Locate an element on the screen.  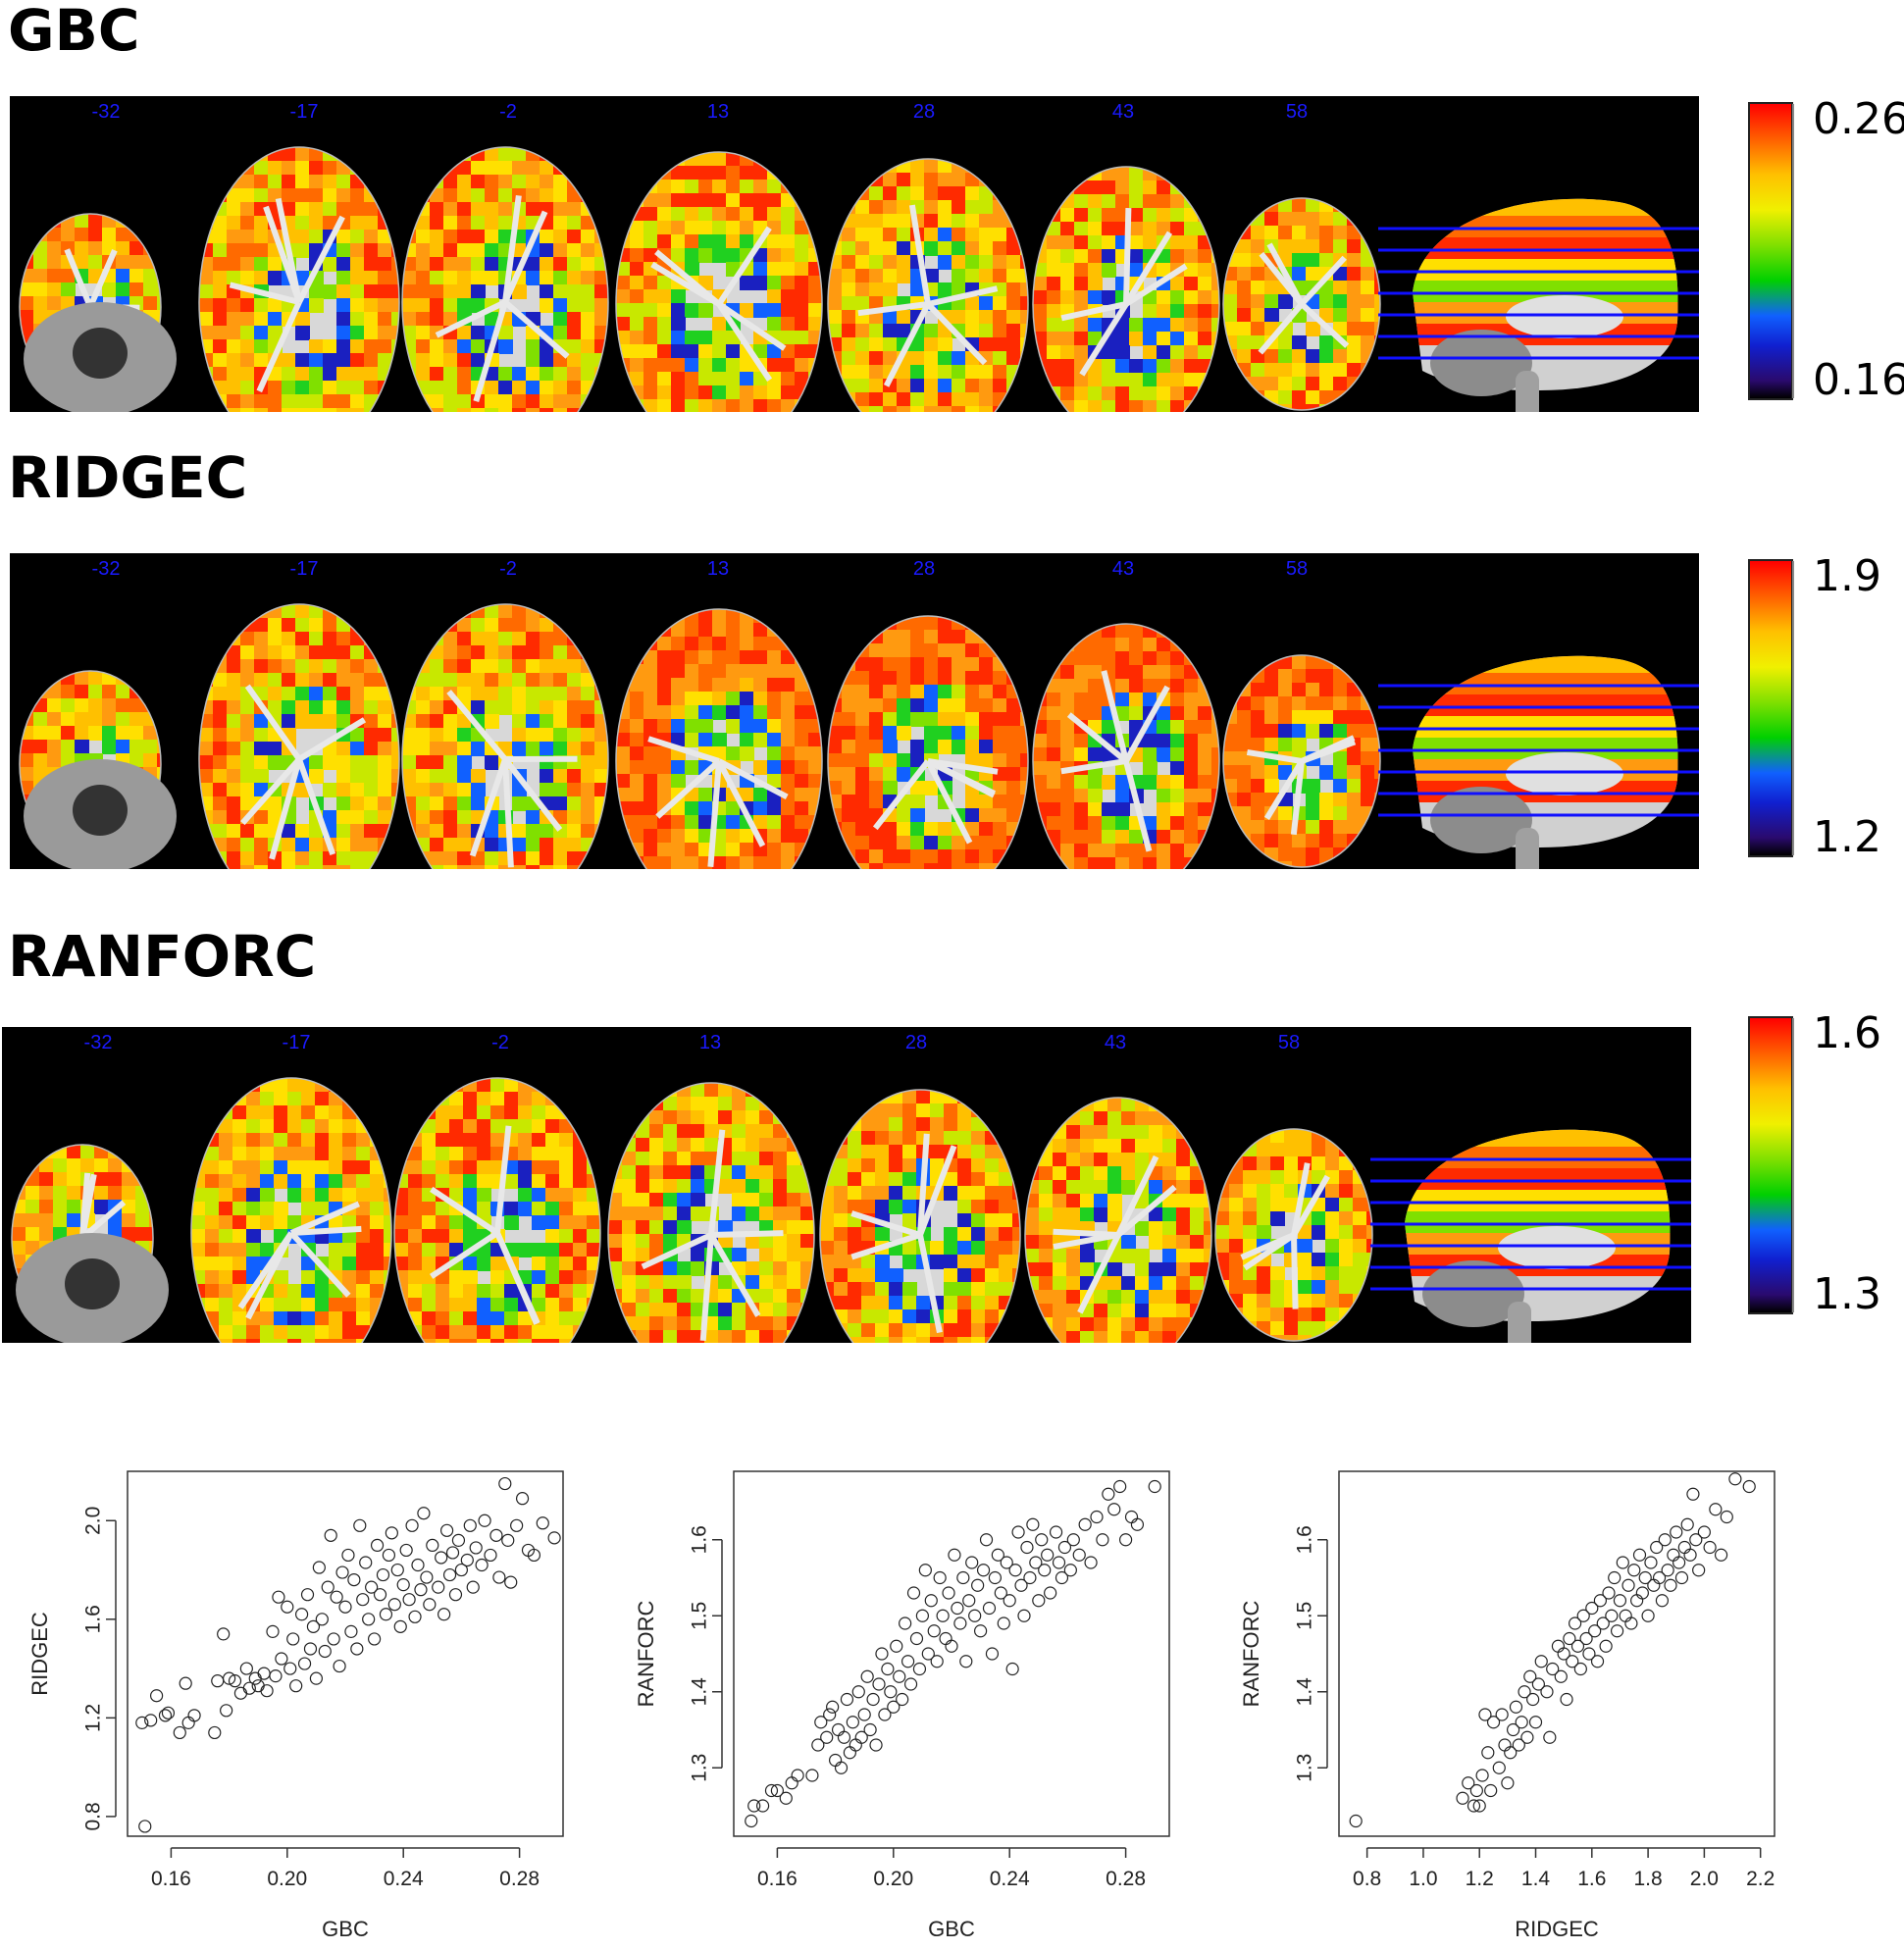
x-tick-label: 1.6 is located at coordinates (1591, 1879).